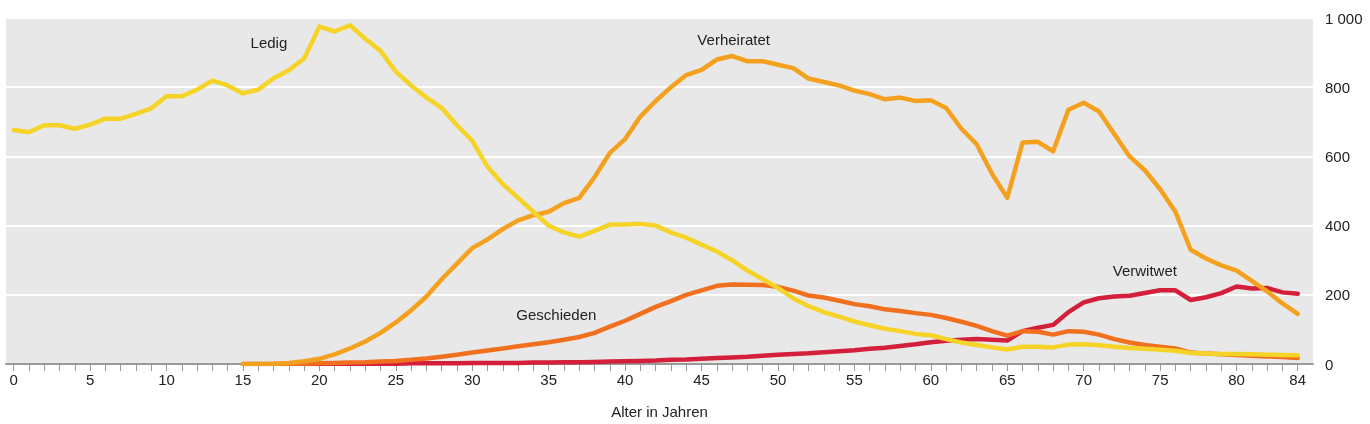  I want to click on x-tick-label: 25, so click(396, 379).